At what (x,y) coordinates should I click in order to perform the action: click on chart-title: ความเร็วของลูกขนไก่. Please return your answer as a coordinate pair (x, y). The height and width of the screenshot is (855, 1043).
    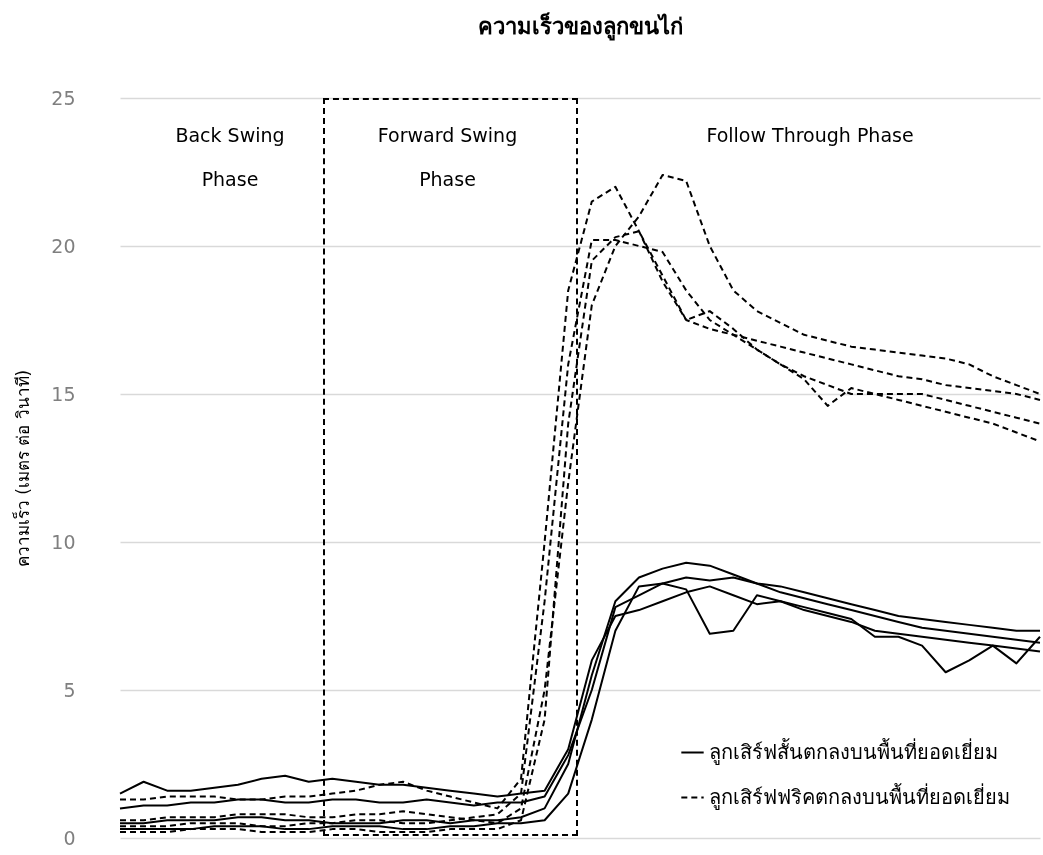
    Looking at the image, I should click on (580, 26).